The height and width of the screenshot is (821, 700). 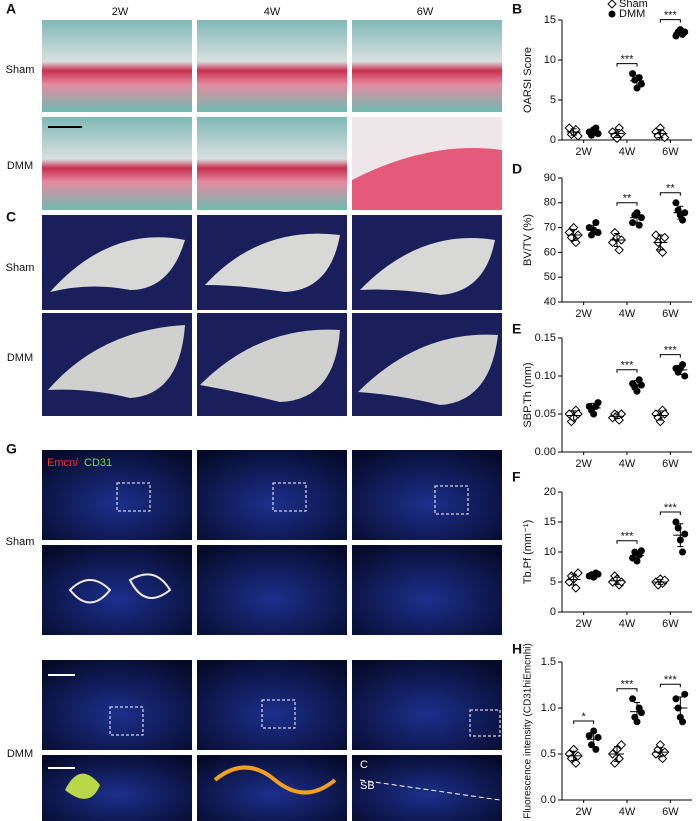 What do you see at coordinates (516, 329) in the screenshot?
I see `panel-label: E` at bounding box center [516, 329].